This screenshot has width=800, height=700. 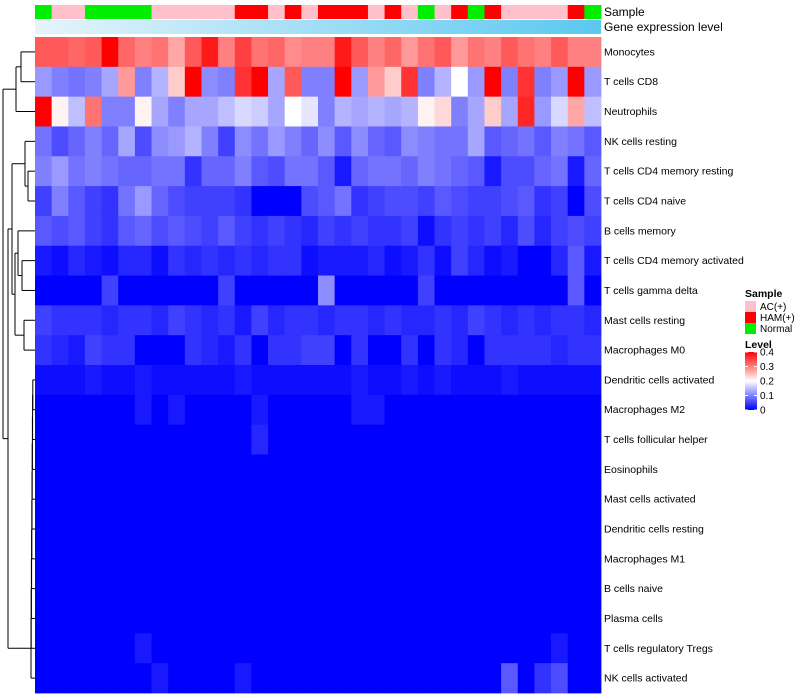 I want to click on legend-entry: AC(+), so click(x=773, y=307).